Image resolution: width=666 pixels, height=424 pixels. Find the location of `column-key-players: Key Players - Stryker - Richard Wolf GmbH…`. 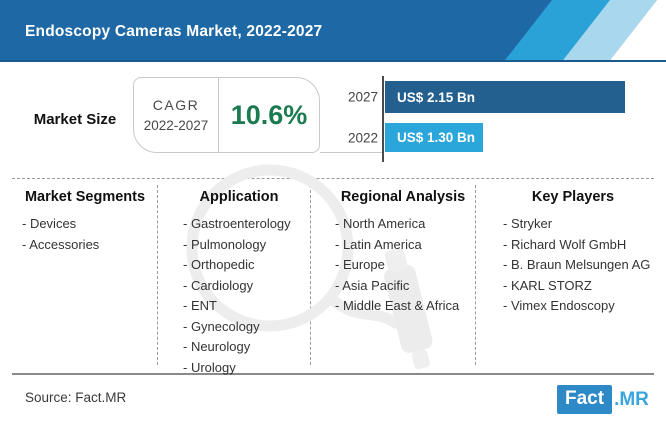

column-key-players: Key Players - Stryker - Richard Wolf GmbH… is located at coordinates (577, 253).